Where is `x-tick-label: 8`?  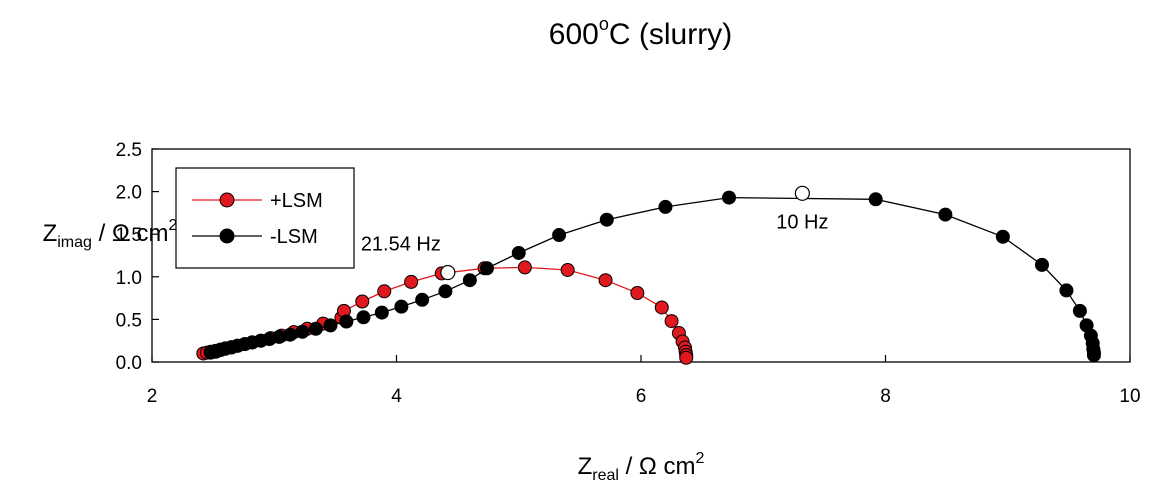
x-tick-label: 8 is located at coordinates (885, 396).